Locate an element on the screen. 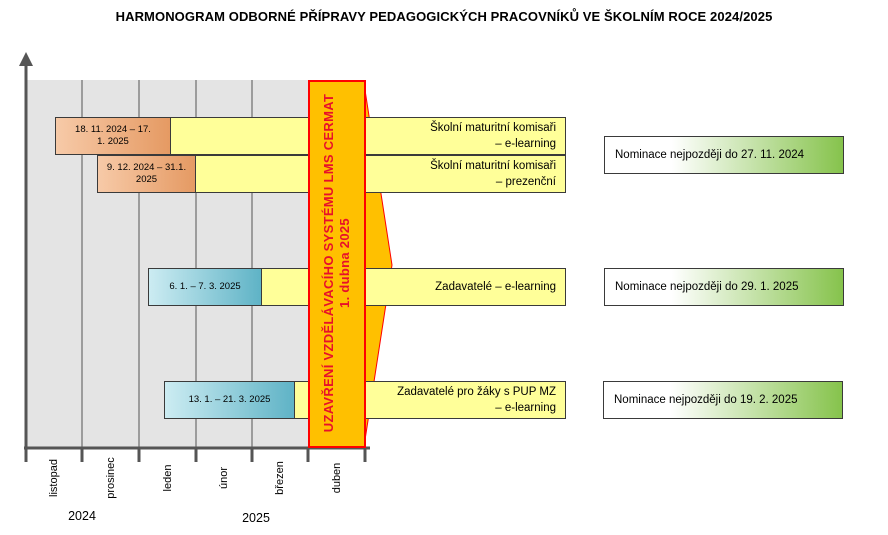 Image resolution: width=888 pixels, height=535 pixels. nomination-text-3: Nominace nejpozději do 19. 2. 2025 is located at coordinates (706, 400).